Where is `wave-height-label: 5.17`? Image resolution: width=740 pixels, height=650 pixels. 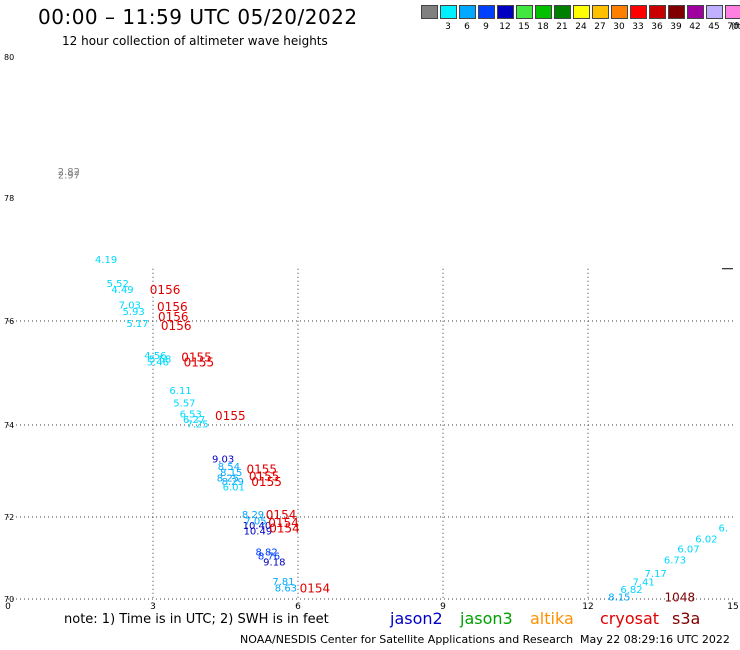
wave-height-label: 5.17 is located at coordinates (137, 324).